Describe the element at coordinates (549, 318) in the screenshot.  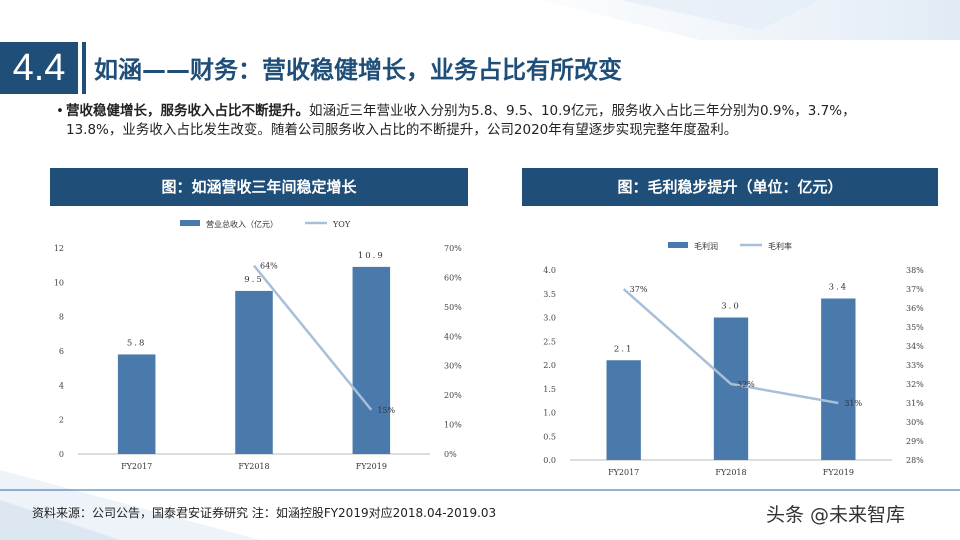
I see `y-tick-label: 3.0` at that location.